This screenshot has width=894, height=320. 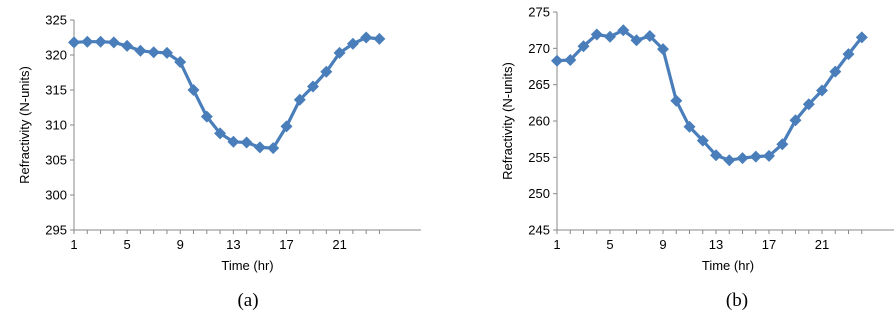 I want to click on y-tick-label: 300, so click(x=56, y=195).